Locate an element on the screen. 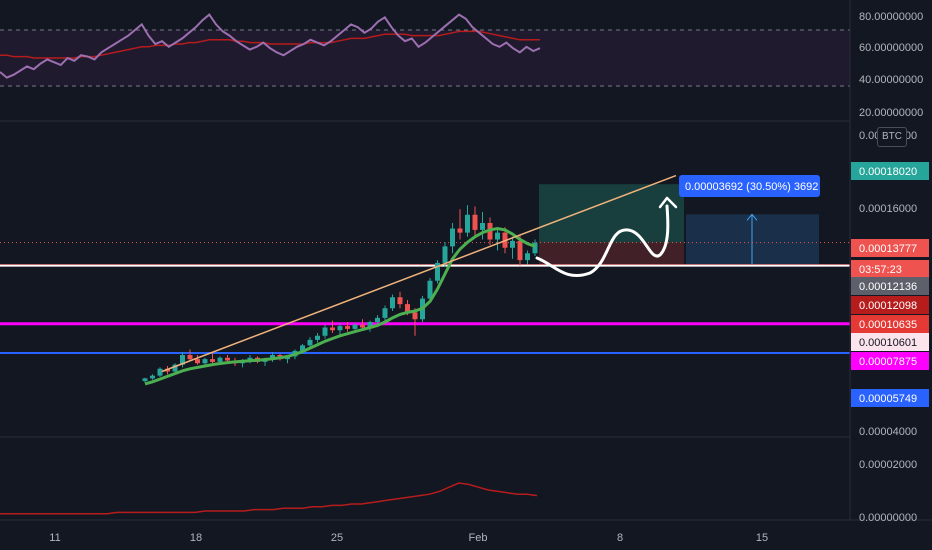 The image size is (932, 550). price-tag-extra-bg is located at coordinates (890, 342).